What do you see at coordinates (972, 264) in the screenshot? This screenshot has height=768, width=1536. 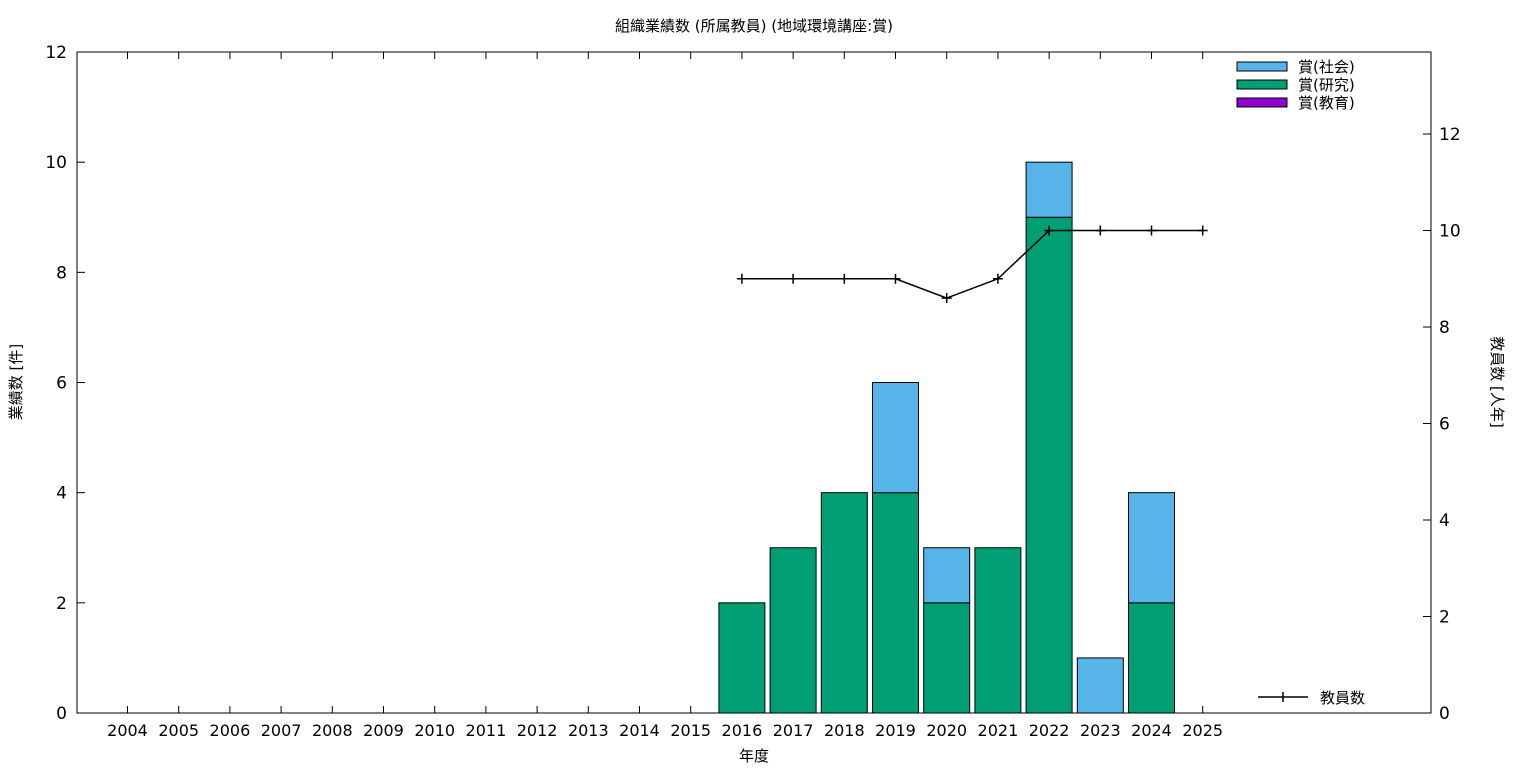 I see `line-teacher-count` at bounding box center [972, 264].